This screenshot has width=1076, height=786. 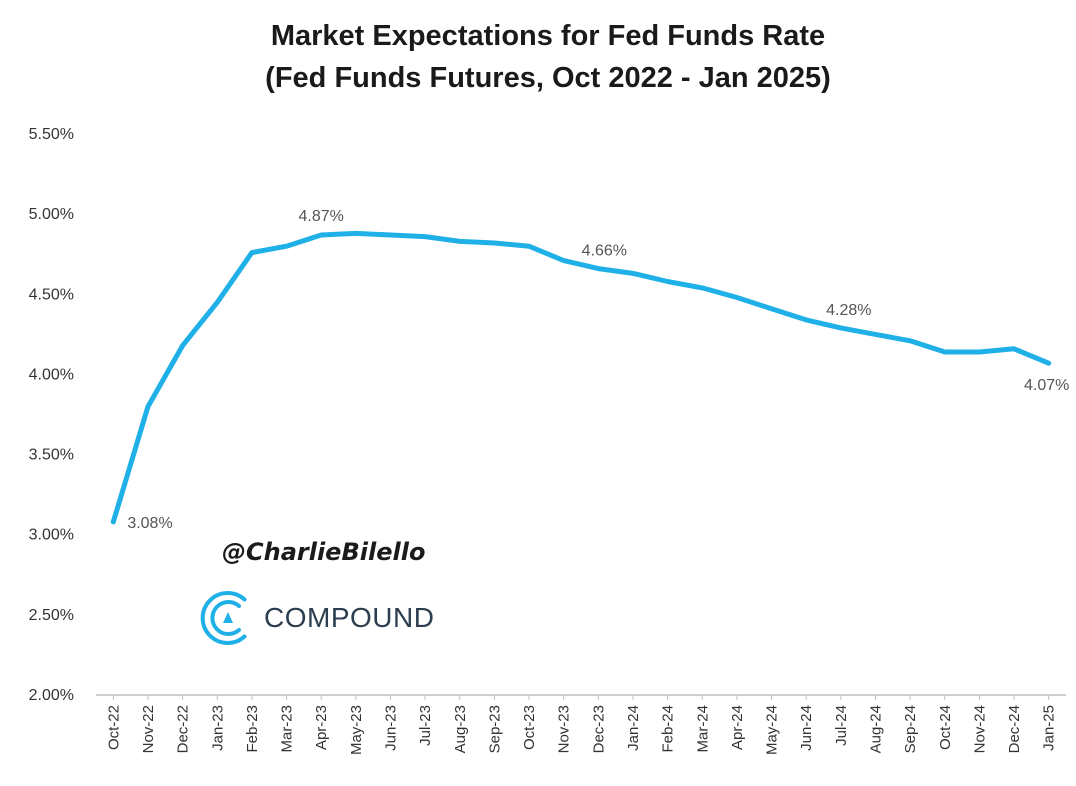 I want to click on watermark-brand: COMPOUND, so click(x=317, y=618).